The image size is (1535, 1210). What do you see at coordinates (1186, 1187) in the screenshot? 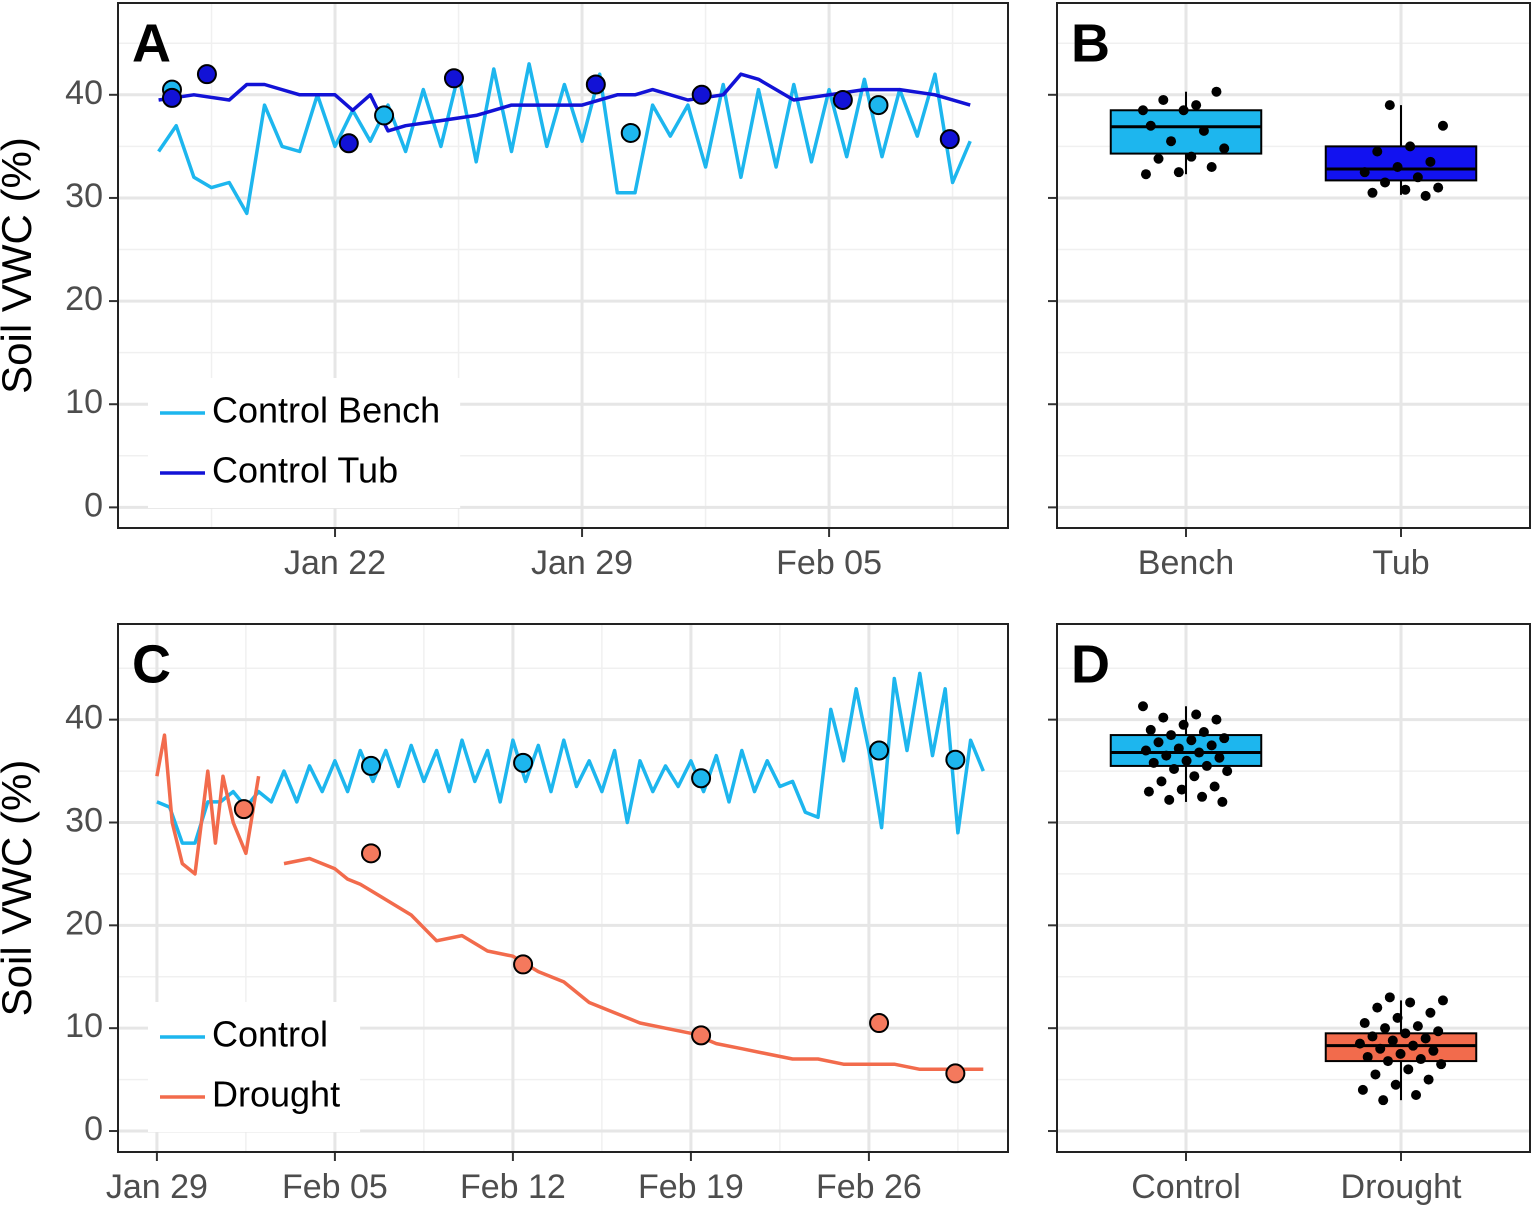
I see `x-tick-label: Control` at bounding box center [1186, 1187].